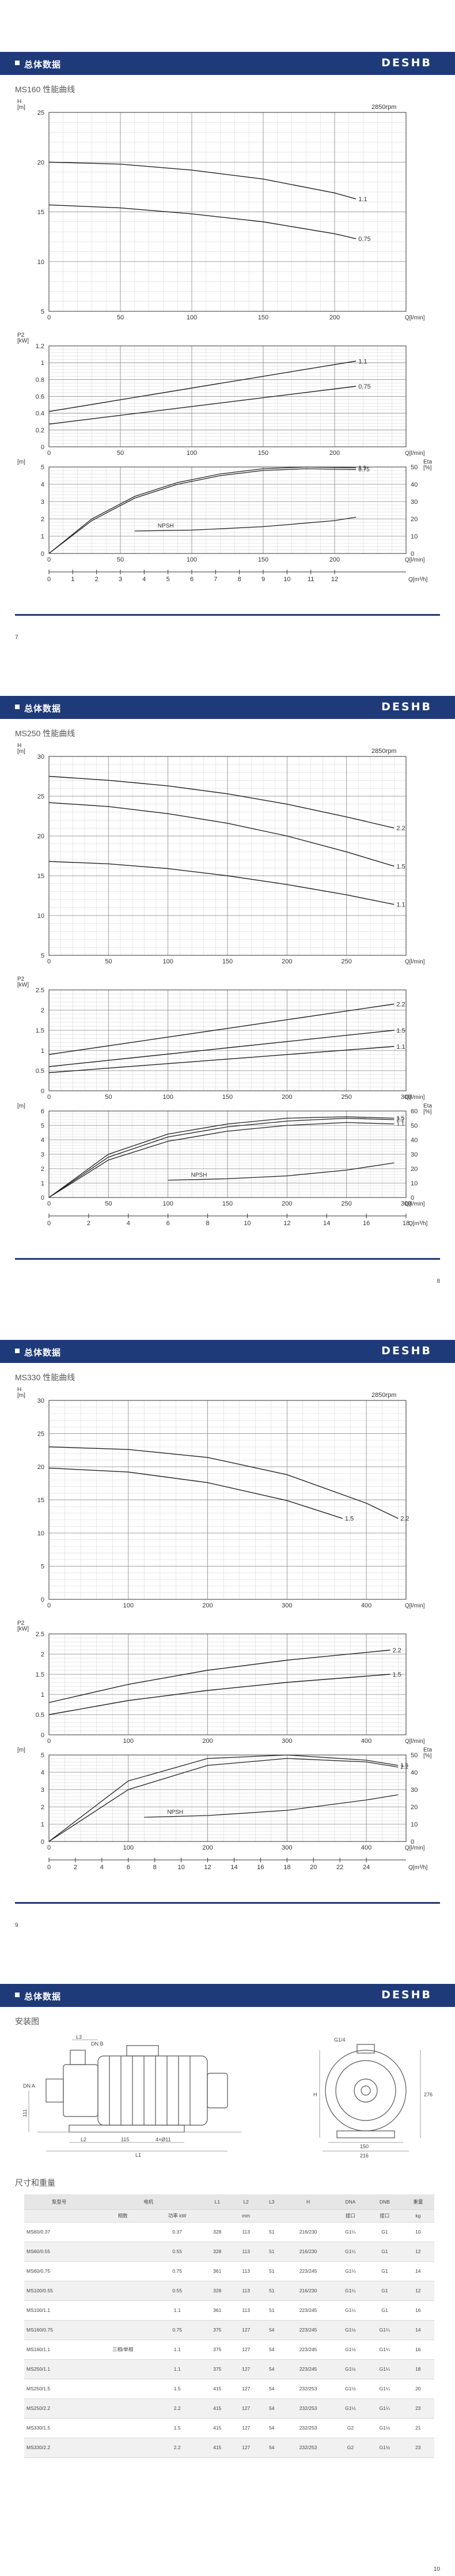 The height and width of the screenshot is (2576, 455). I want to click on col-motor: 电机, so click(148, 2202).